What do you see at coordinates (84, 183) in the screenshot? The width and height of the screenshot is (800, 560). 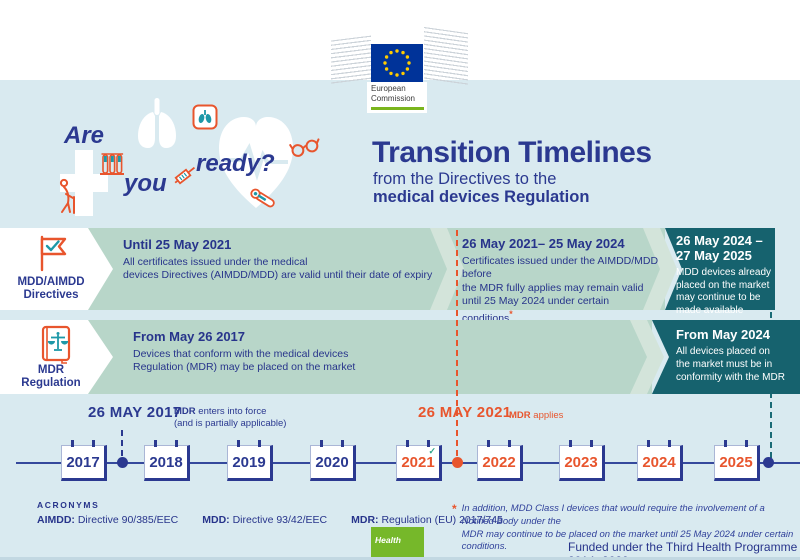 I see `medical-cross-icon` at bounding box center [84, 183].